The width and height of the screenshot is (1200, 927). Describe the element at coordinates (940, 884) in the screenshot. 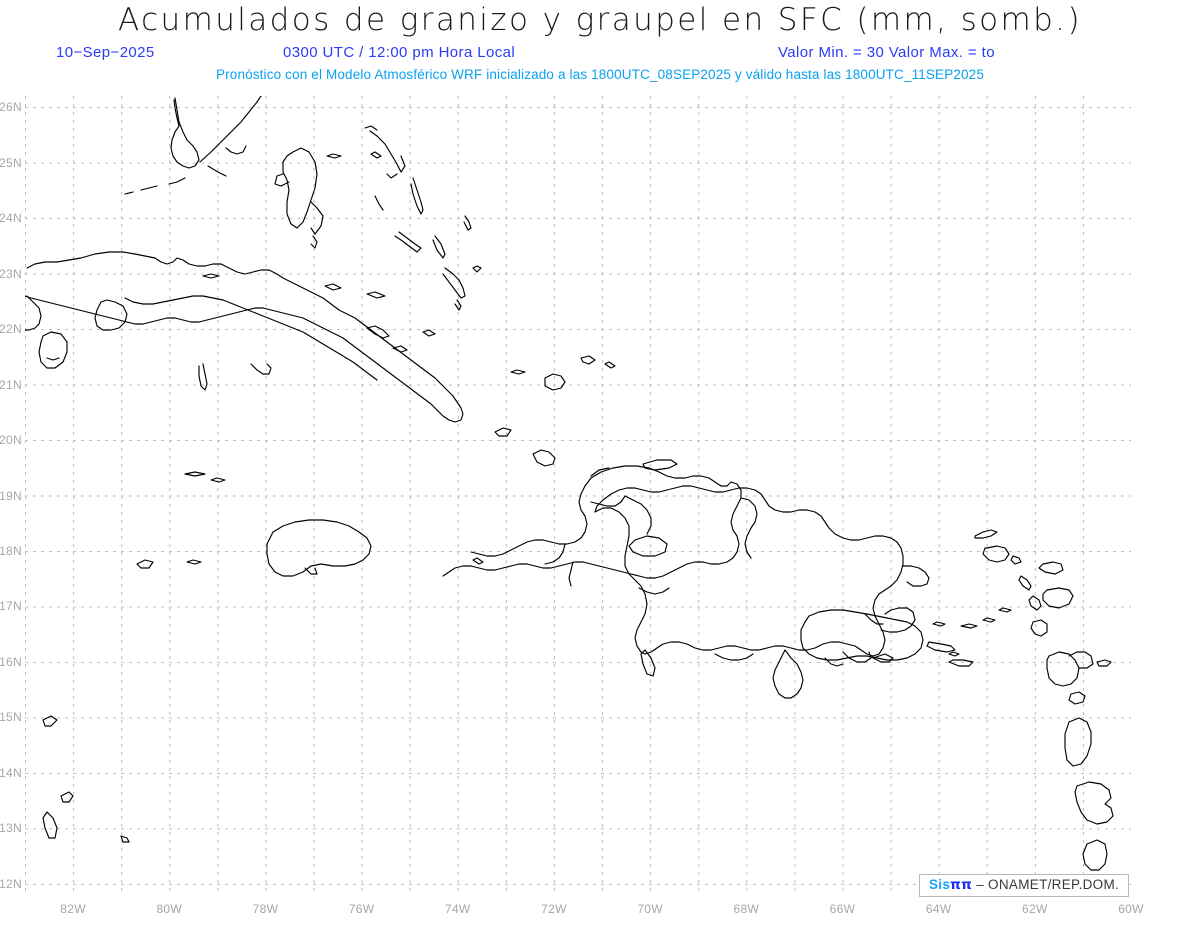

I see `logo-sis-text: Sis` at that location.